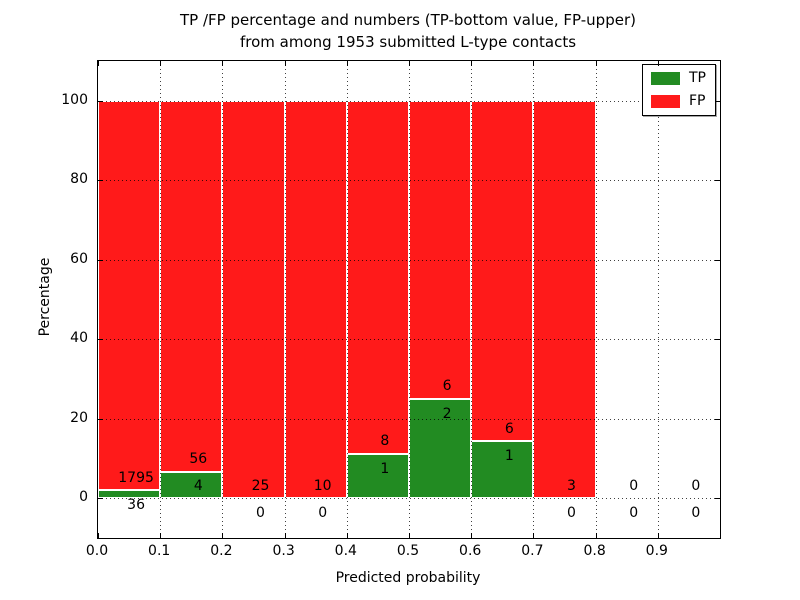 The height and width of the screenshot is (600, 800). Describe the element at coordinates (45, 297) in the screenshot. I see `y-axis-label: Percentage` at that location.